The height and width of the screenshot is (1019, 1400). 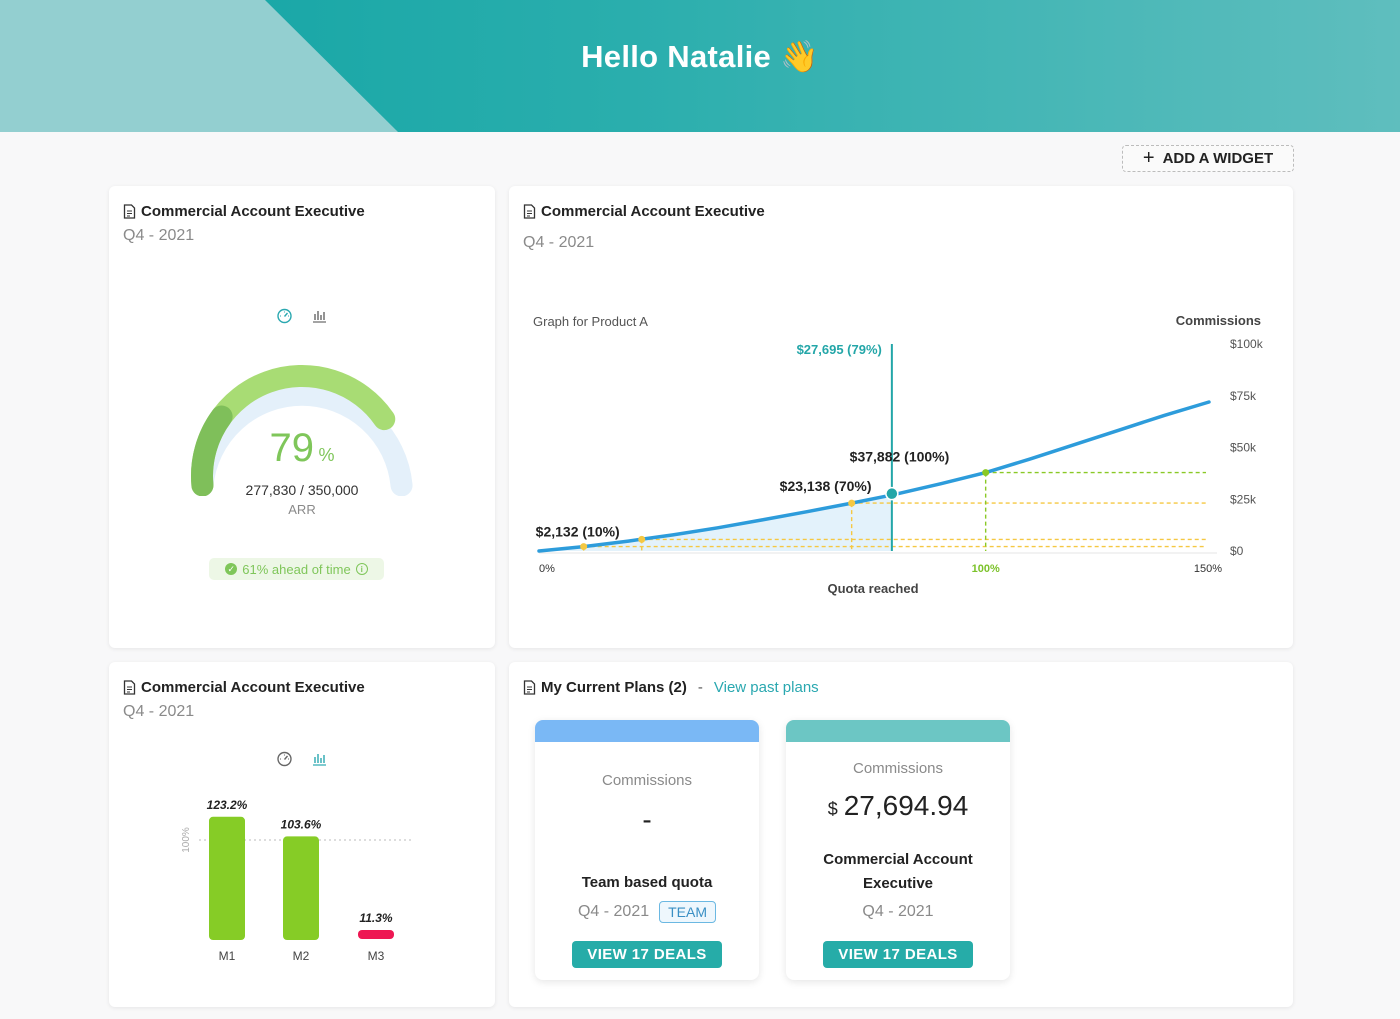 What do you see at coordinates (578, 532) in the screenshot?
I see `marker-label: $2,132 (10%)` at bounding box center [578, 532].